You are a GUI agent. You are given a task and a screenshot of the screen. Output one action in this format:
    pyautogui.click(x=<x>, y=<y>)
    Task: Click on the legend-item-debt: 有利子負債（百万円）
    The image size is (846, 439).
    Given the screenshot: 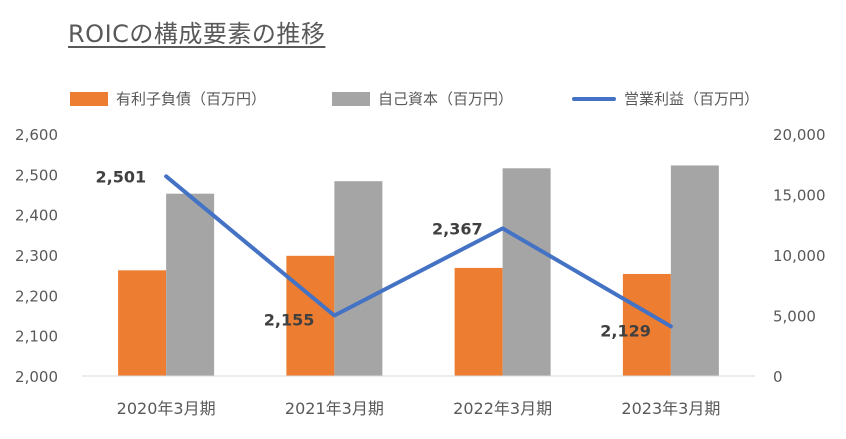 What is the action you would take?
    pyautogui.click(x=168, y=98)
    